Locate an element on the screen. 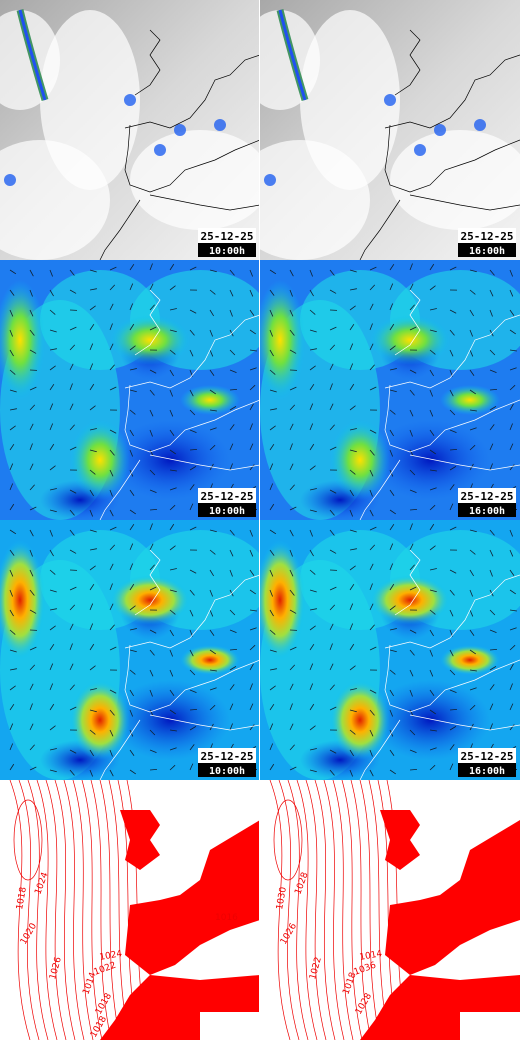 This screenshot has width=520, height=1040. date-box is located at coordinates (227, 755).